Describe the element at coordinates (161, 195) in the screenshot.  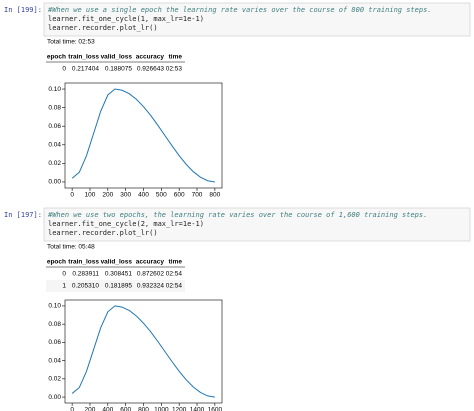
I see `x-tick-label: 500` at that location.